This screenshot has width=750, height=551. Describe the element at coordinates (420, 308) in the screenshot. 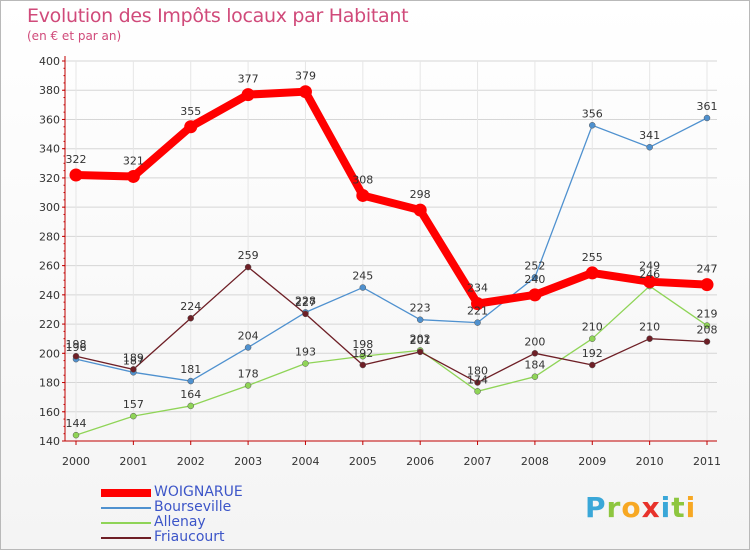

I see `data-label: 223` at that location.